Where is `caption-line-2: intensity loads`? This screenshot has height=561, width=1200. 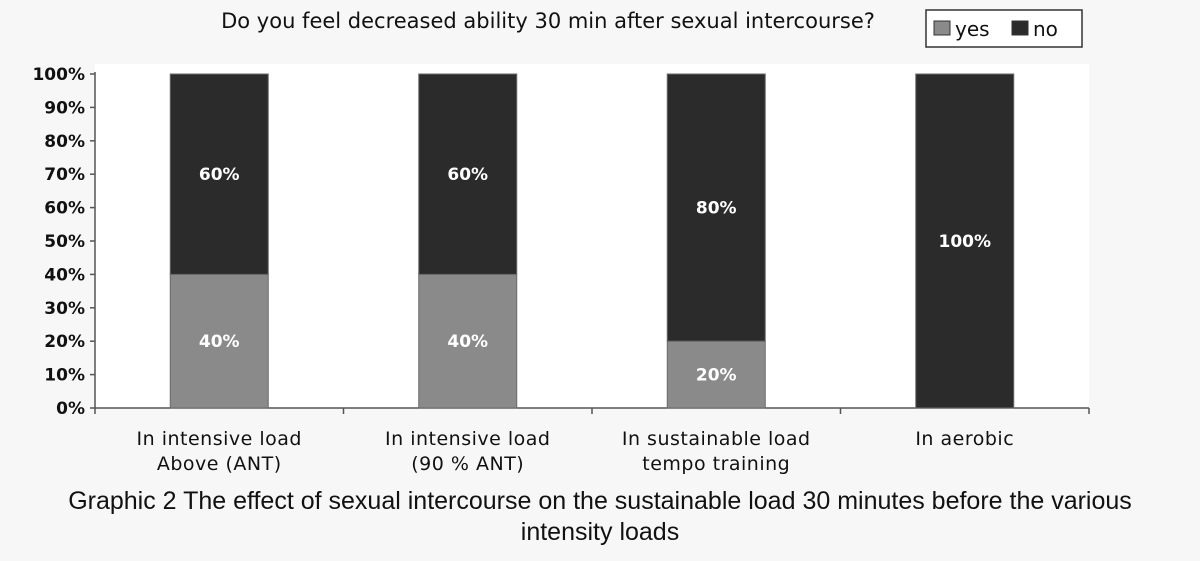
caption-line-2: intensity loads is located at coordinates (600, 532).